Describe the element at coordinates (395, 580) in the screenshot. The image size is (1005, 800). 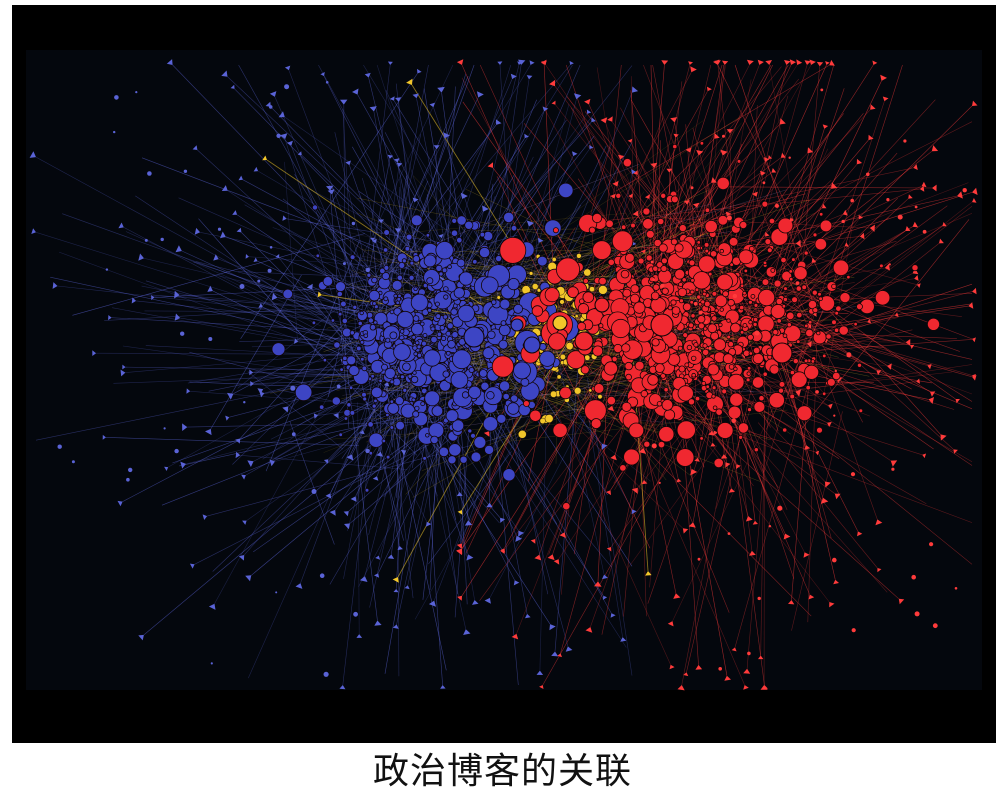
I see `bridge-terminal-node` at that location.